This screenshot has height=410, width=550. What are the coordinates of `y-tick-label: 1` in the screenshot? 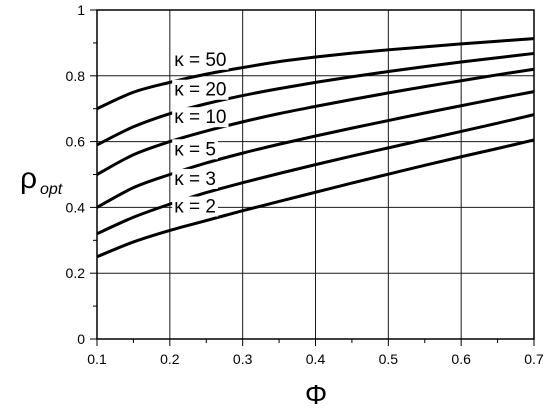 It's located at (81, 10).